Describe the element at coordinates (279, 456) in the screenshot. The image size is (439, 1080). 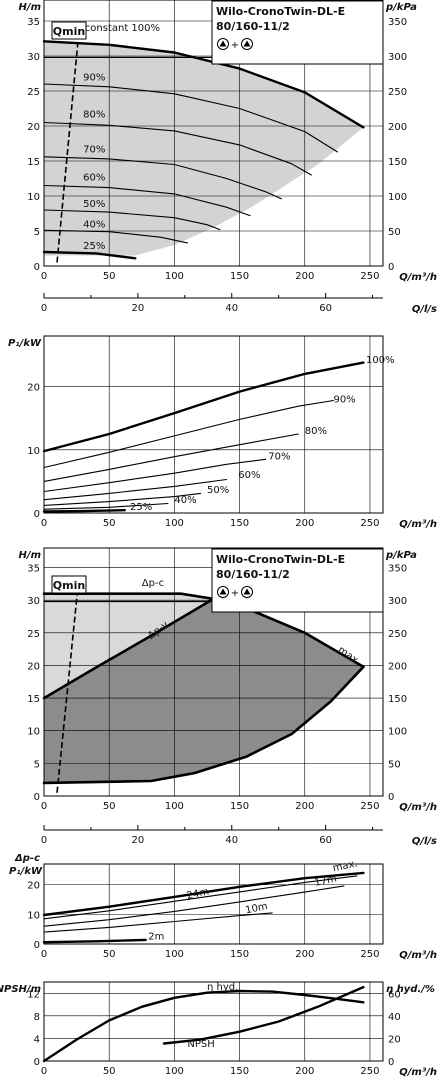
I see `series-label-70: 70%` at that location.